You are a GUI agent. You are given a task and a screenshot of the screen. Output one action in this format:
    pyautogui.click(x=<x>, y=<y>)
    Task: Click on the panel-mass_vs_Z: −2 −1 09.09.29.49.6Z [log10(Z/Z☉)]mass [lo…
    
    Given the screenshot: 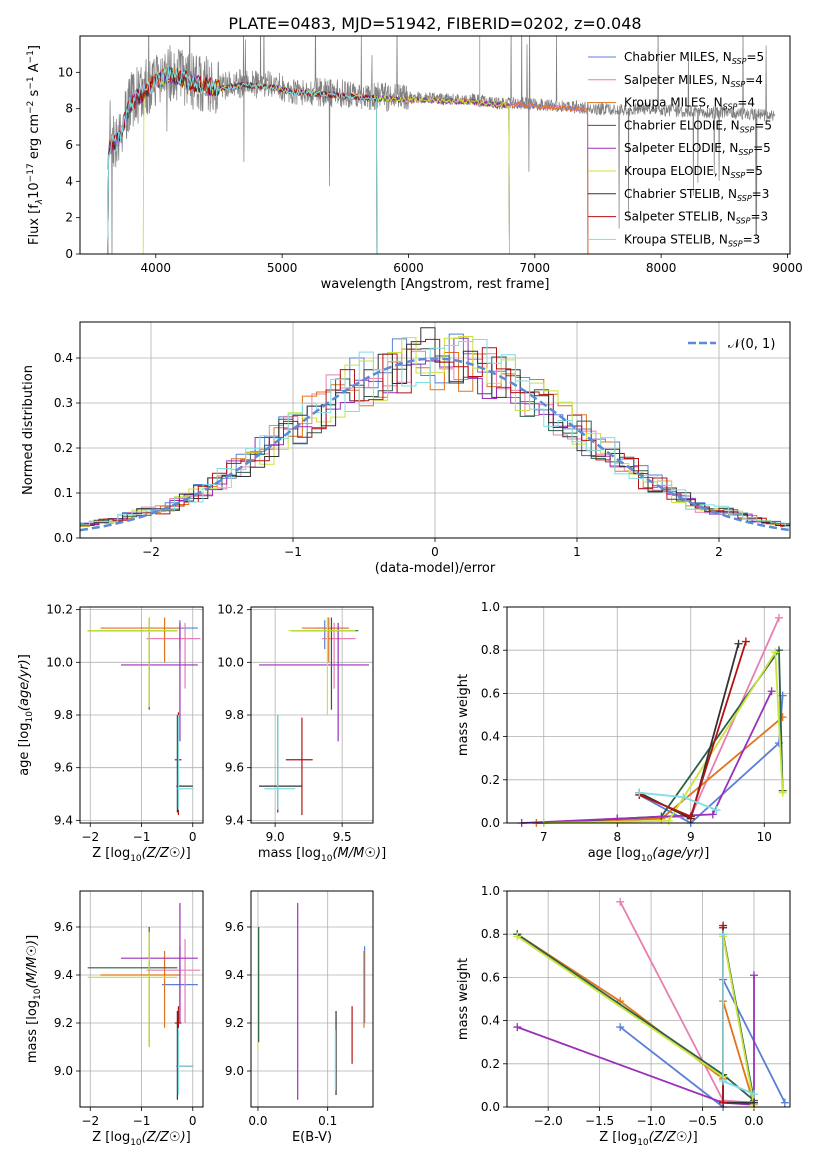 What is the action you would take?
    pyautogui.click(x=114, y=1019)
    